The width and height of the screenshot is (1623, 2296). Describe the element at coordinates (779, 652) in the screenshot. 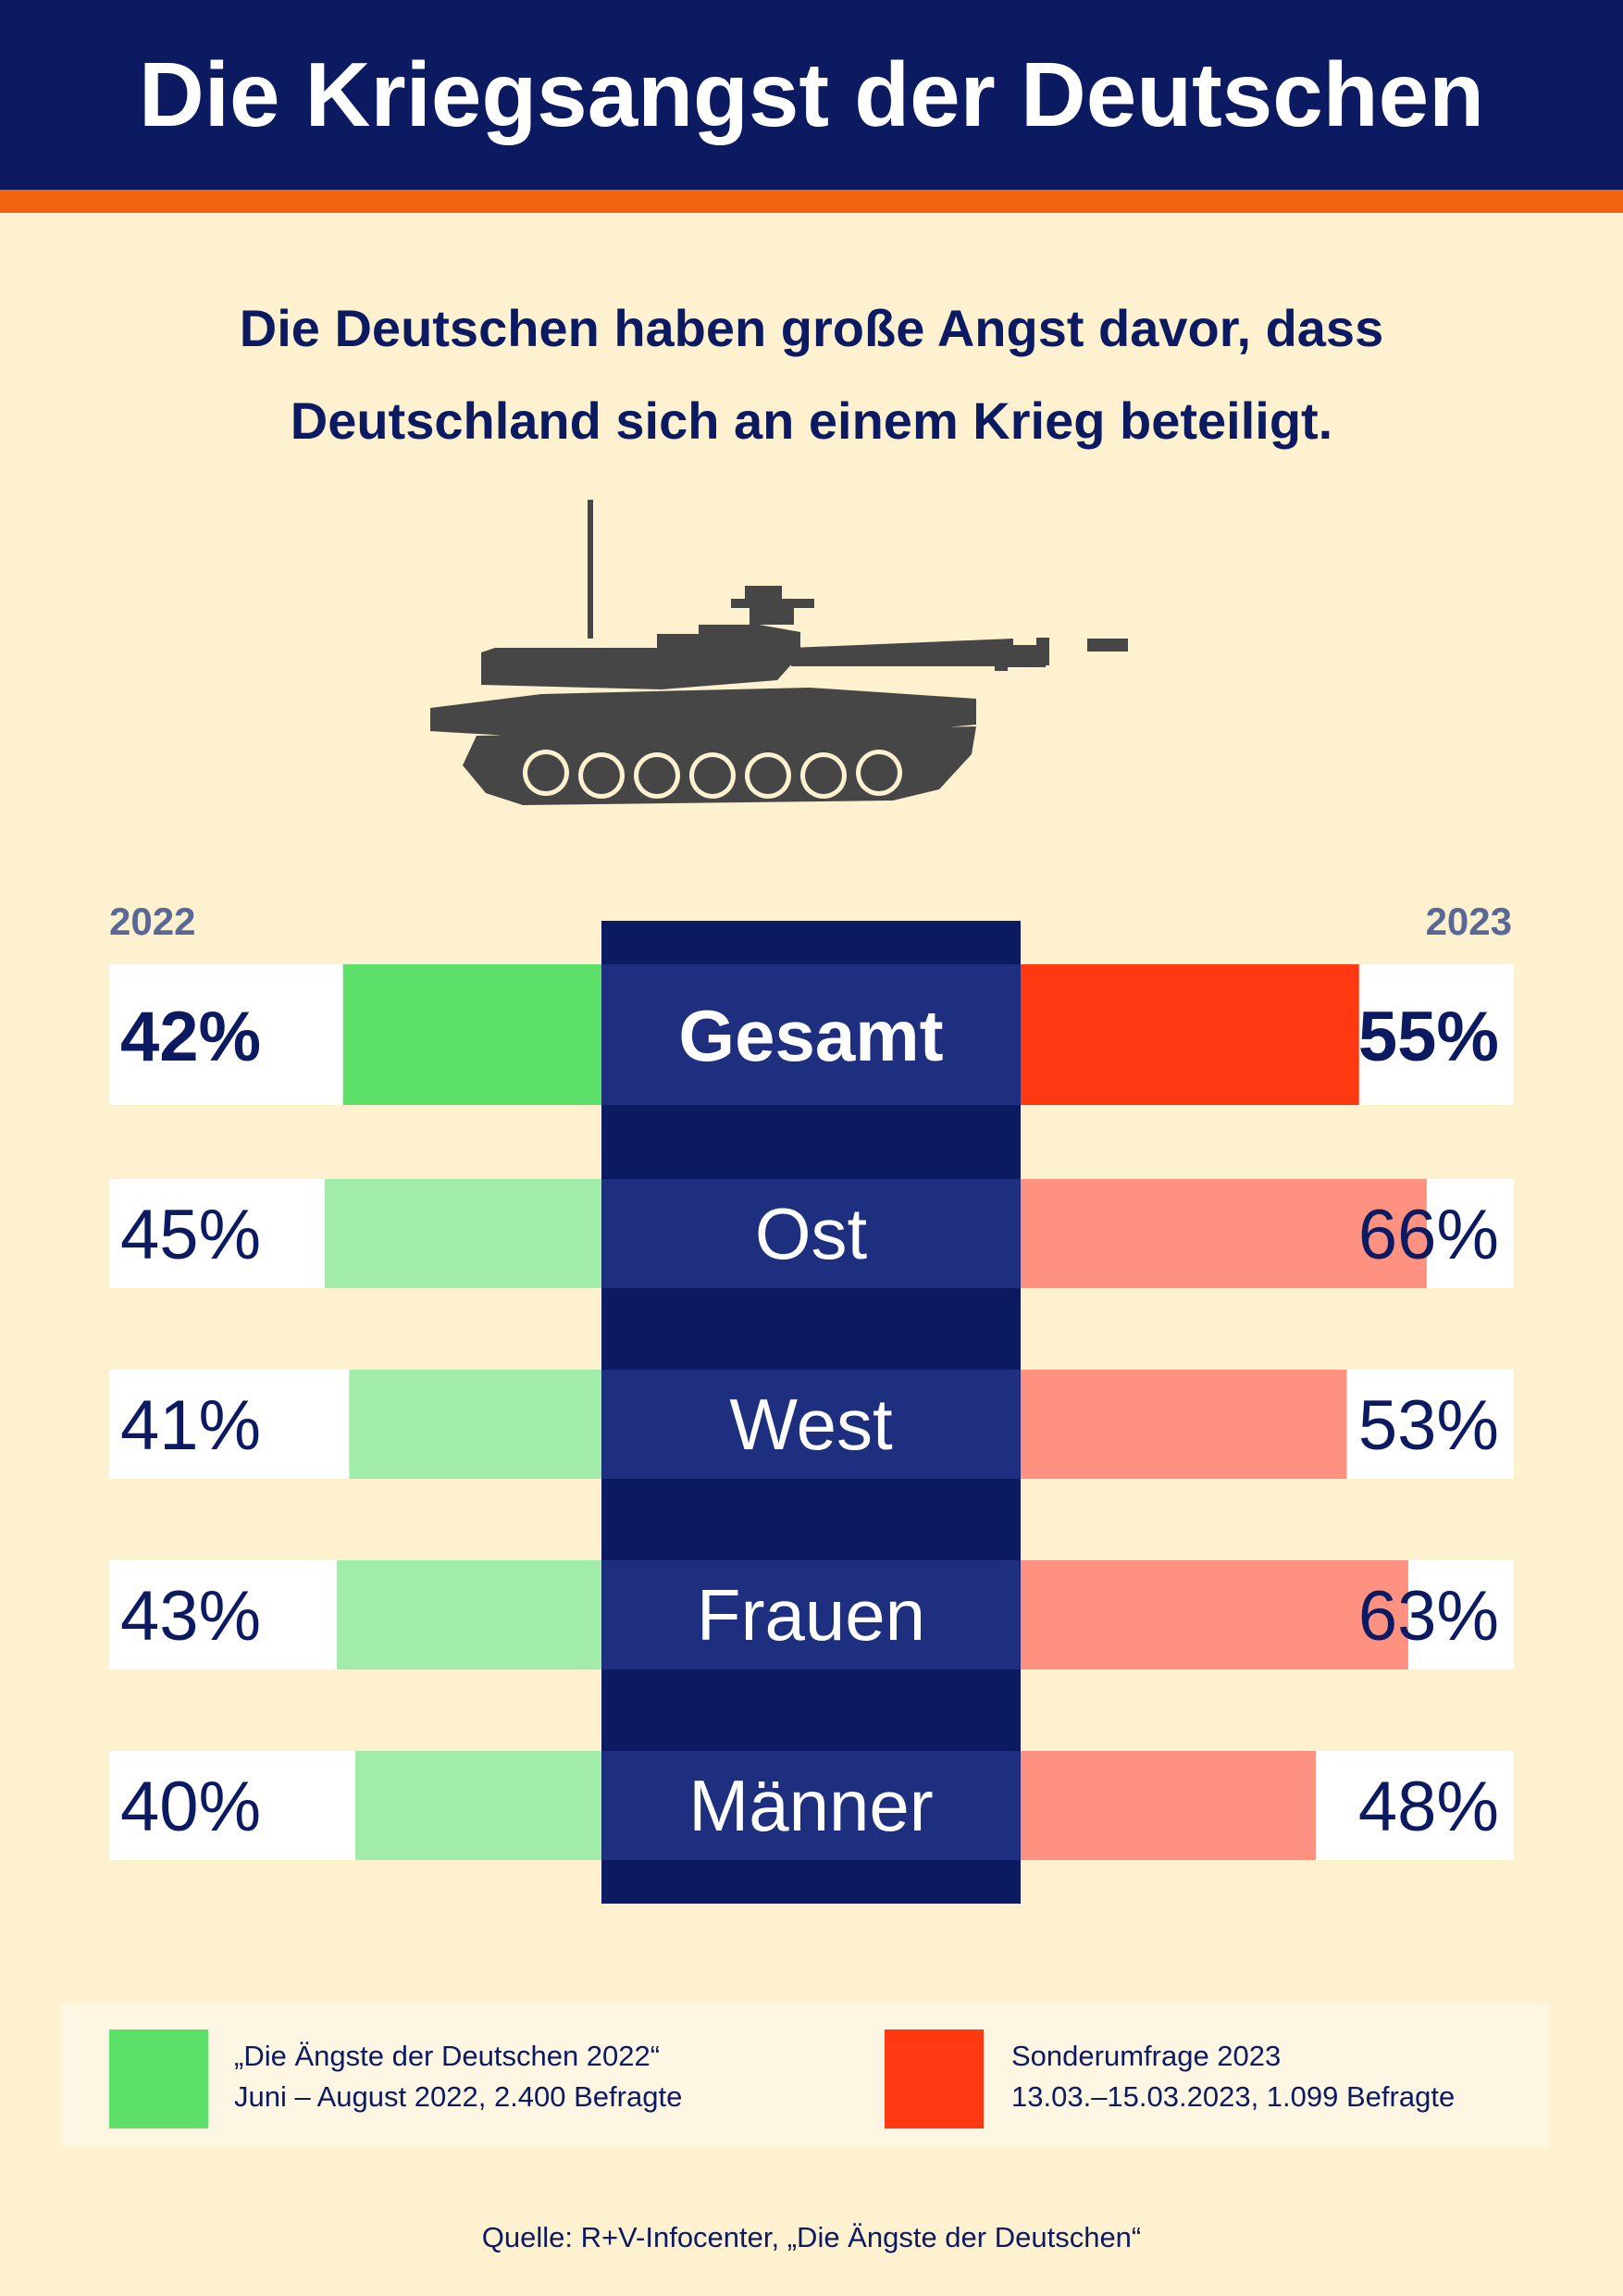

I see `tank-icon` at that location.